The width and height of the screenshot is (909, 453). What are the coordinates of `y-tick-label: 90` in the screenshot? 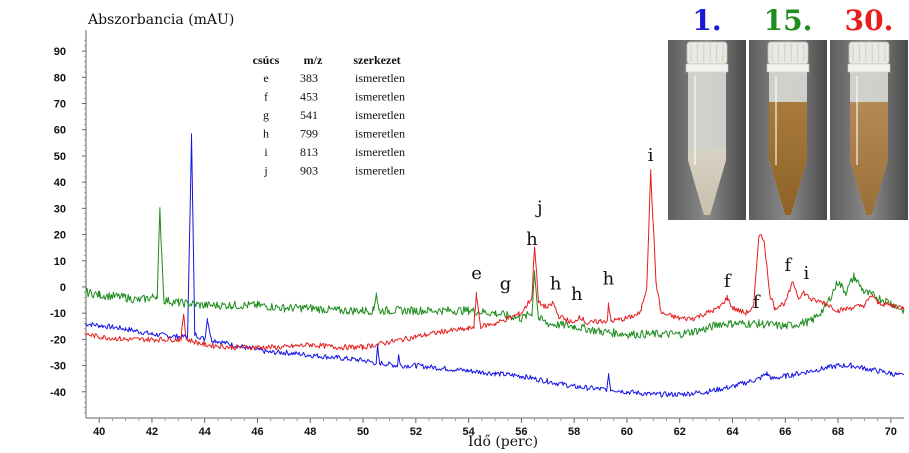 It's located at (60, 52).